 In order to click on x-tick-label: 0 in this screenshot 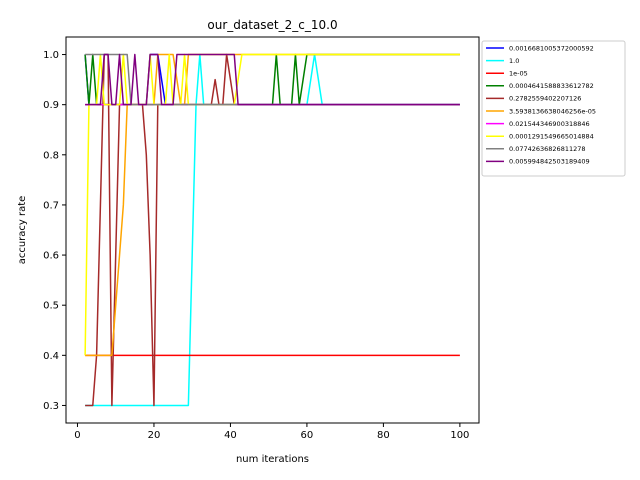, I will do `click(77, 435)`.